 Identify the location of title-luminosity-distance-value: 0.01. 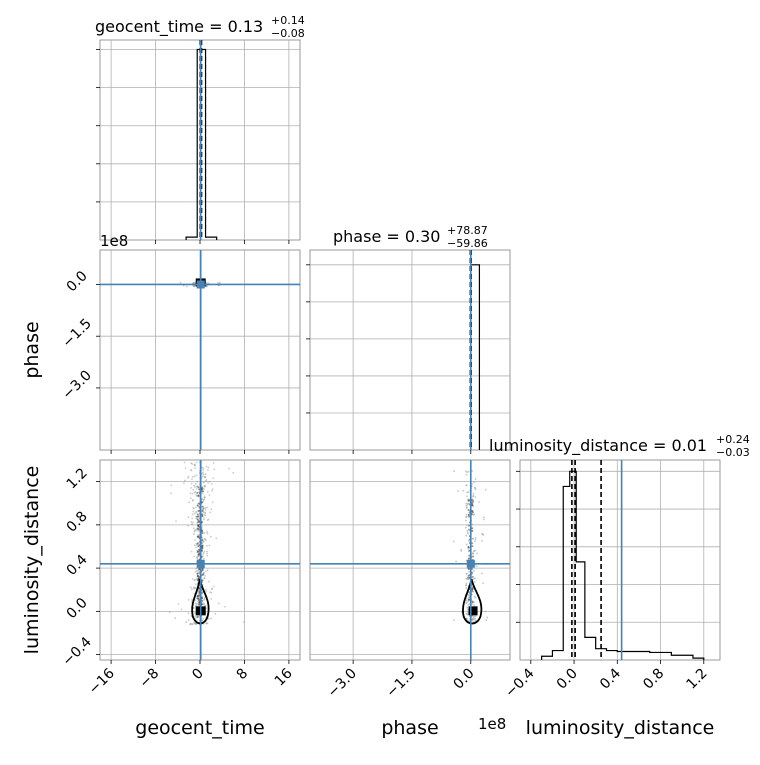
(689, 445).